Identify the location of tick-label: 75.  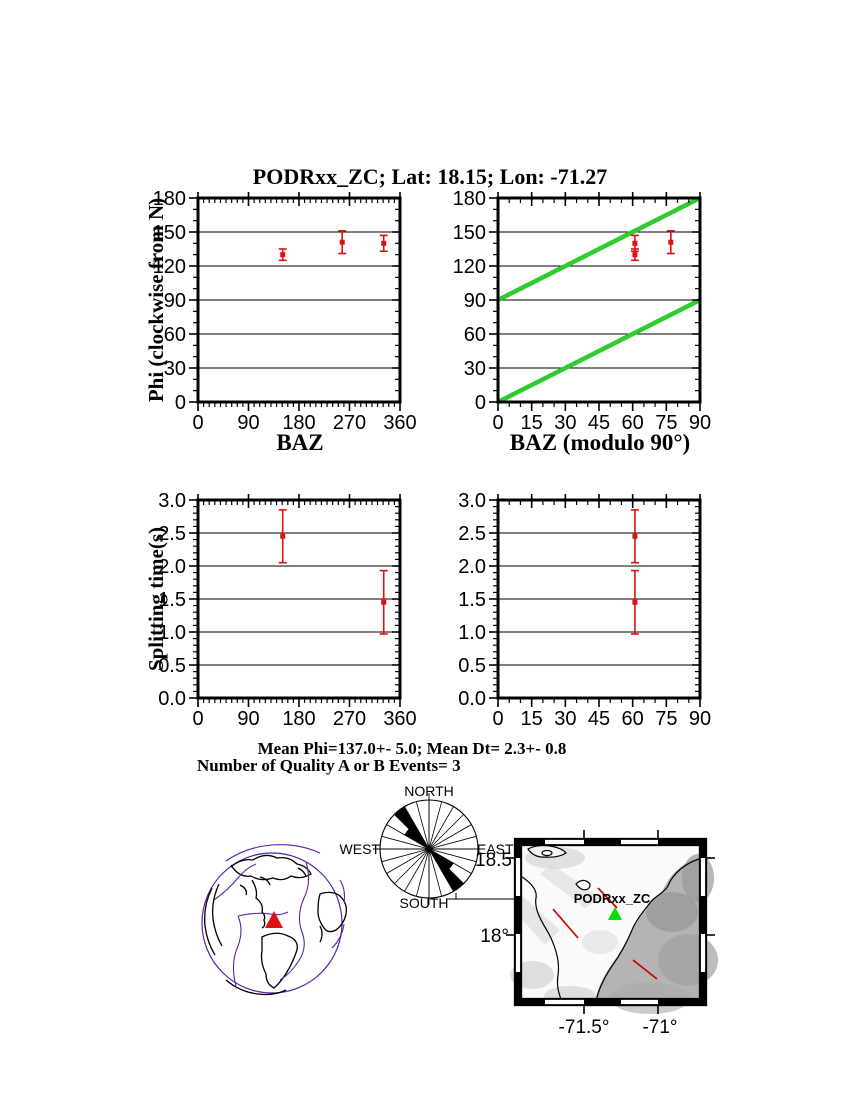
(666, 423).